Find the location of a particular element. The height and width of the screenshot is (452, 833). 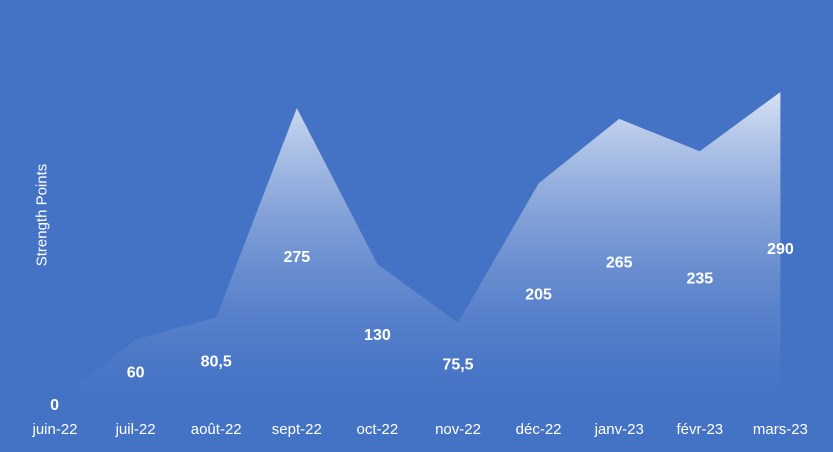

data-label: 130 is located at coordinates (377, 335).